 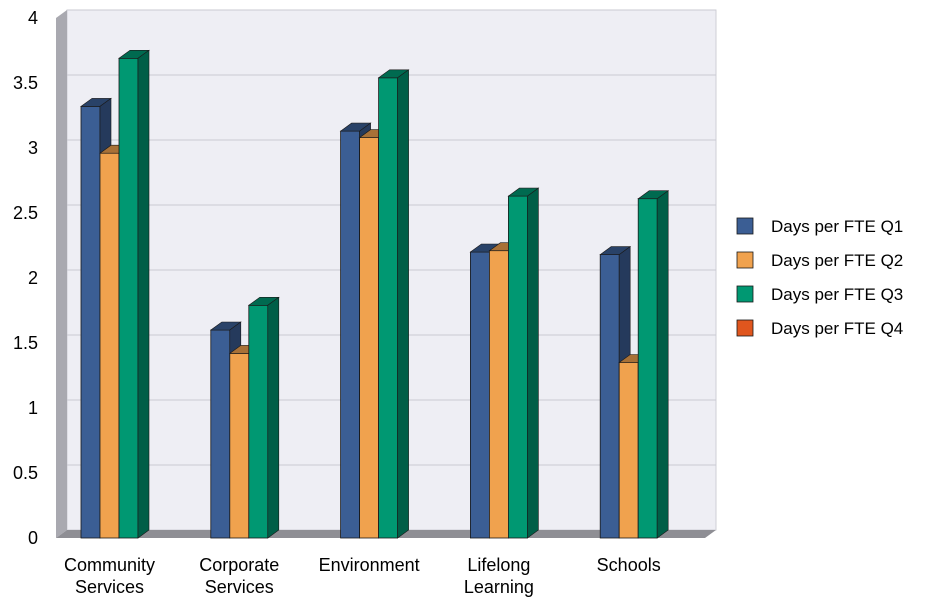 I want to click on y-tick-label: 0.5, so click(x=25, y=473).